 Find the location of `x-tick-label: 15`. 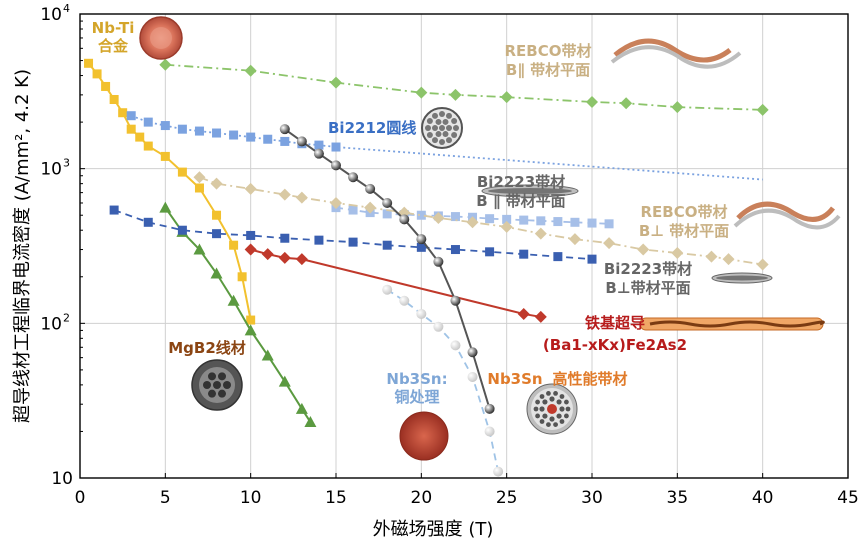

x-tick-label: 15 is located at coordinates (336, 498).